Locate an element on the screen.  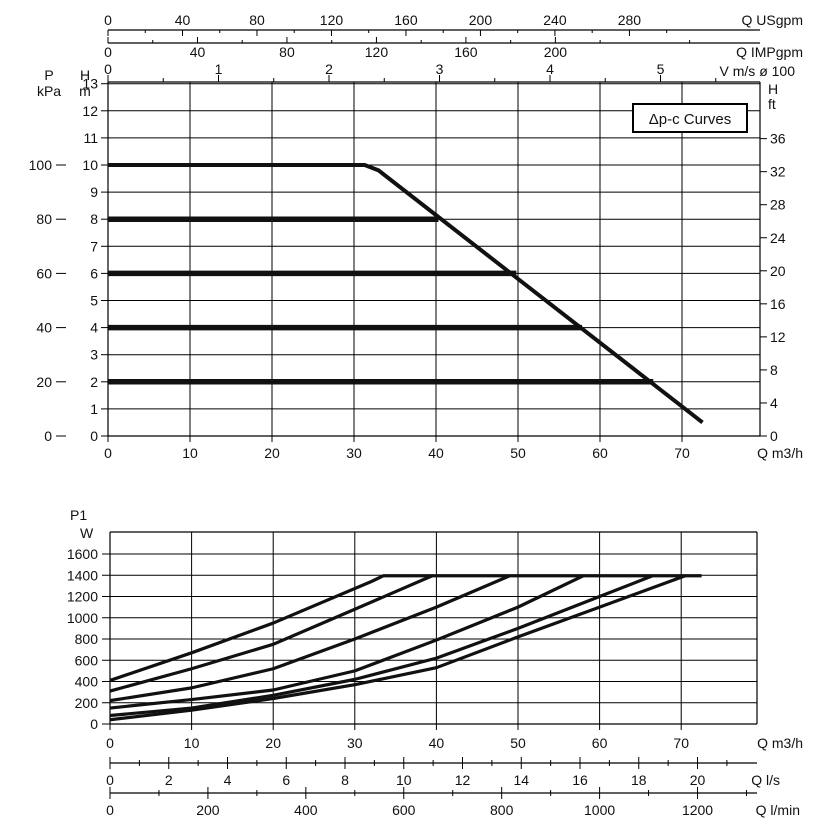
h-axis-tick-label: 10 is located at coordinates (90, 165).